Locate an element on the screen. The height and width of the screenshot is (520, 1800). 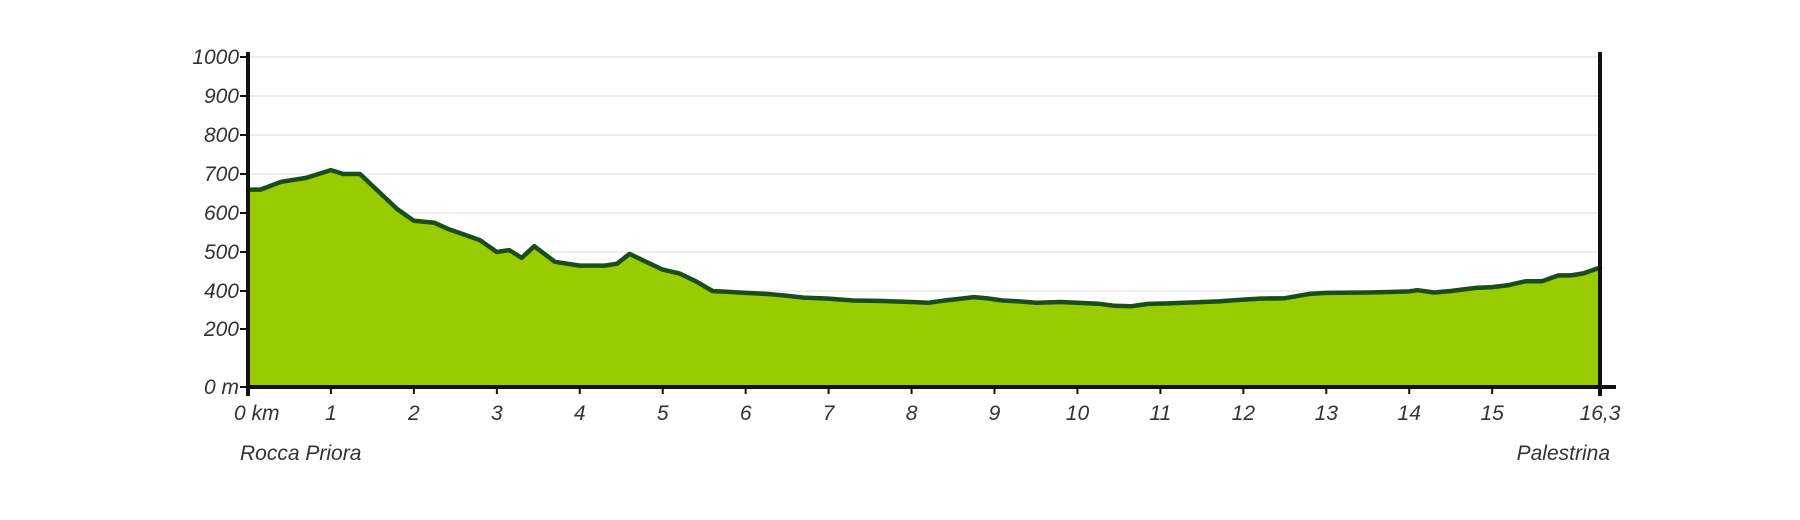
y-axis-ticks: 0 m 200 400 500 600 700 800 900 1000 is located at coordinates (220, 222).